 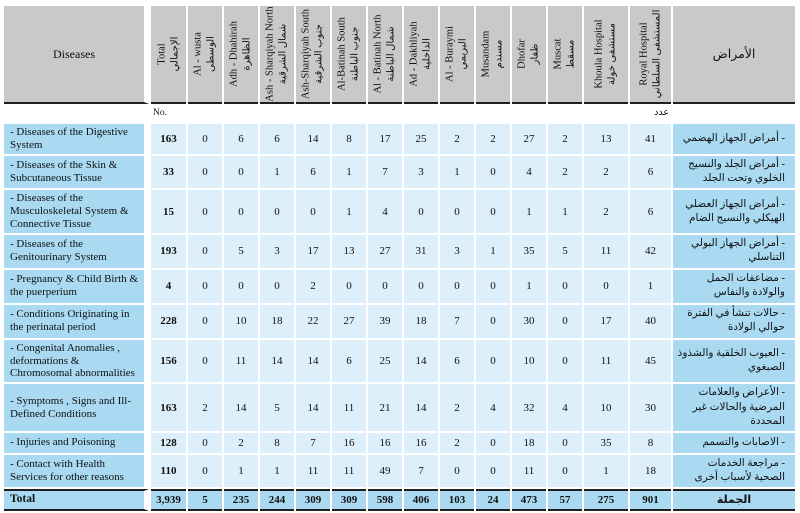 I want to click on col-header-ar: جنوب الشرقية, so click(x=319, y=54).